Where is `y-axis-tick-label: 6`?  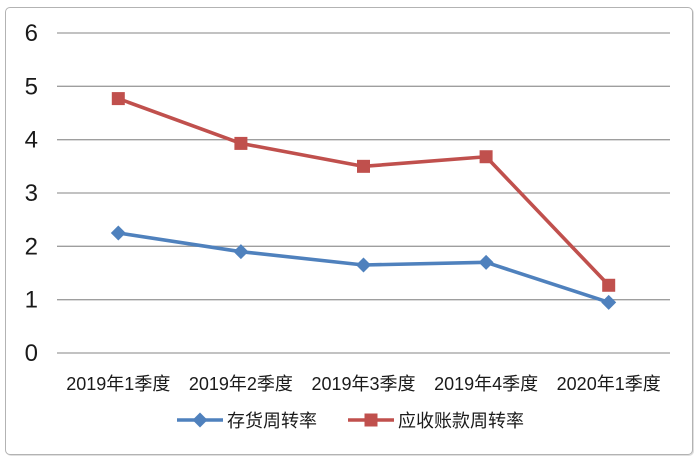 y-axis-tick-label: 6 is located at coordinates (31, 33).